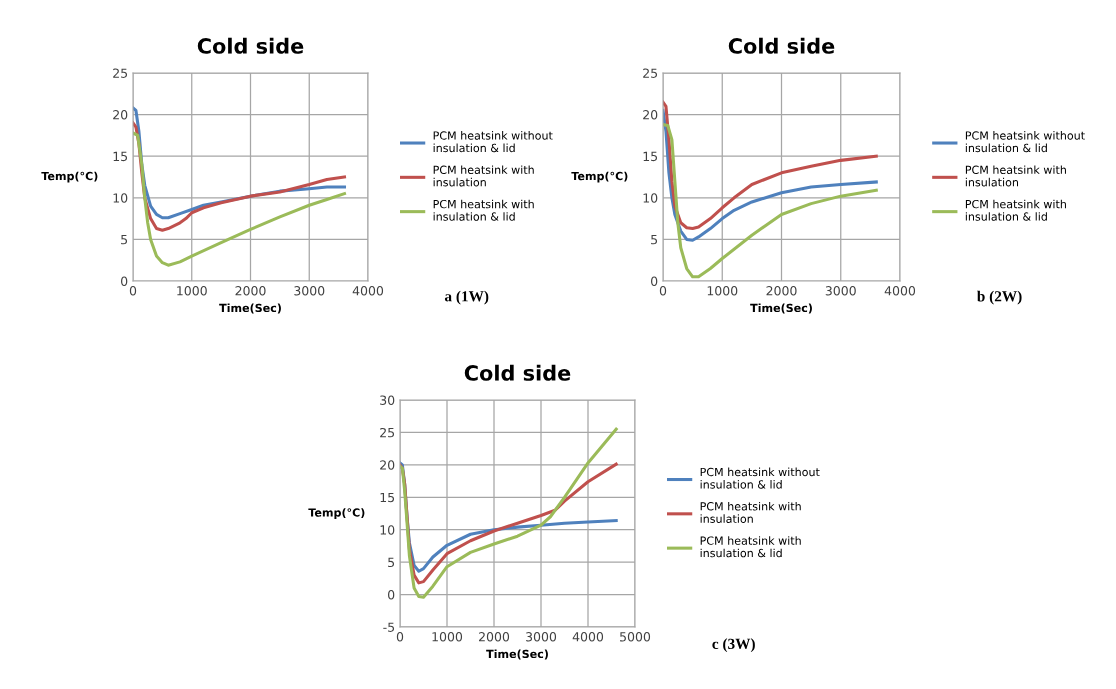 This screenshot has width=1116, height=689. Describe the element at coordinates (389, 627) in the screenshot. I see `y-tick-label: -5` at that location.